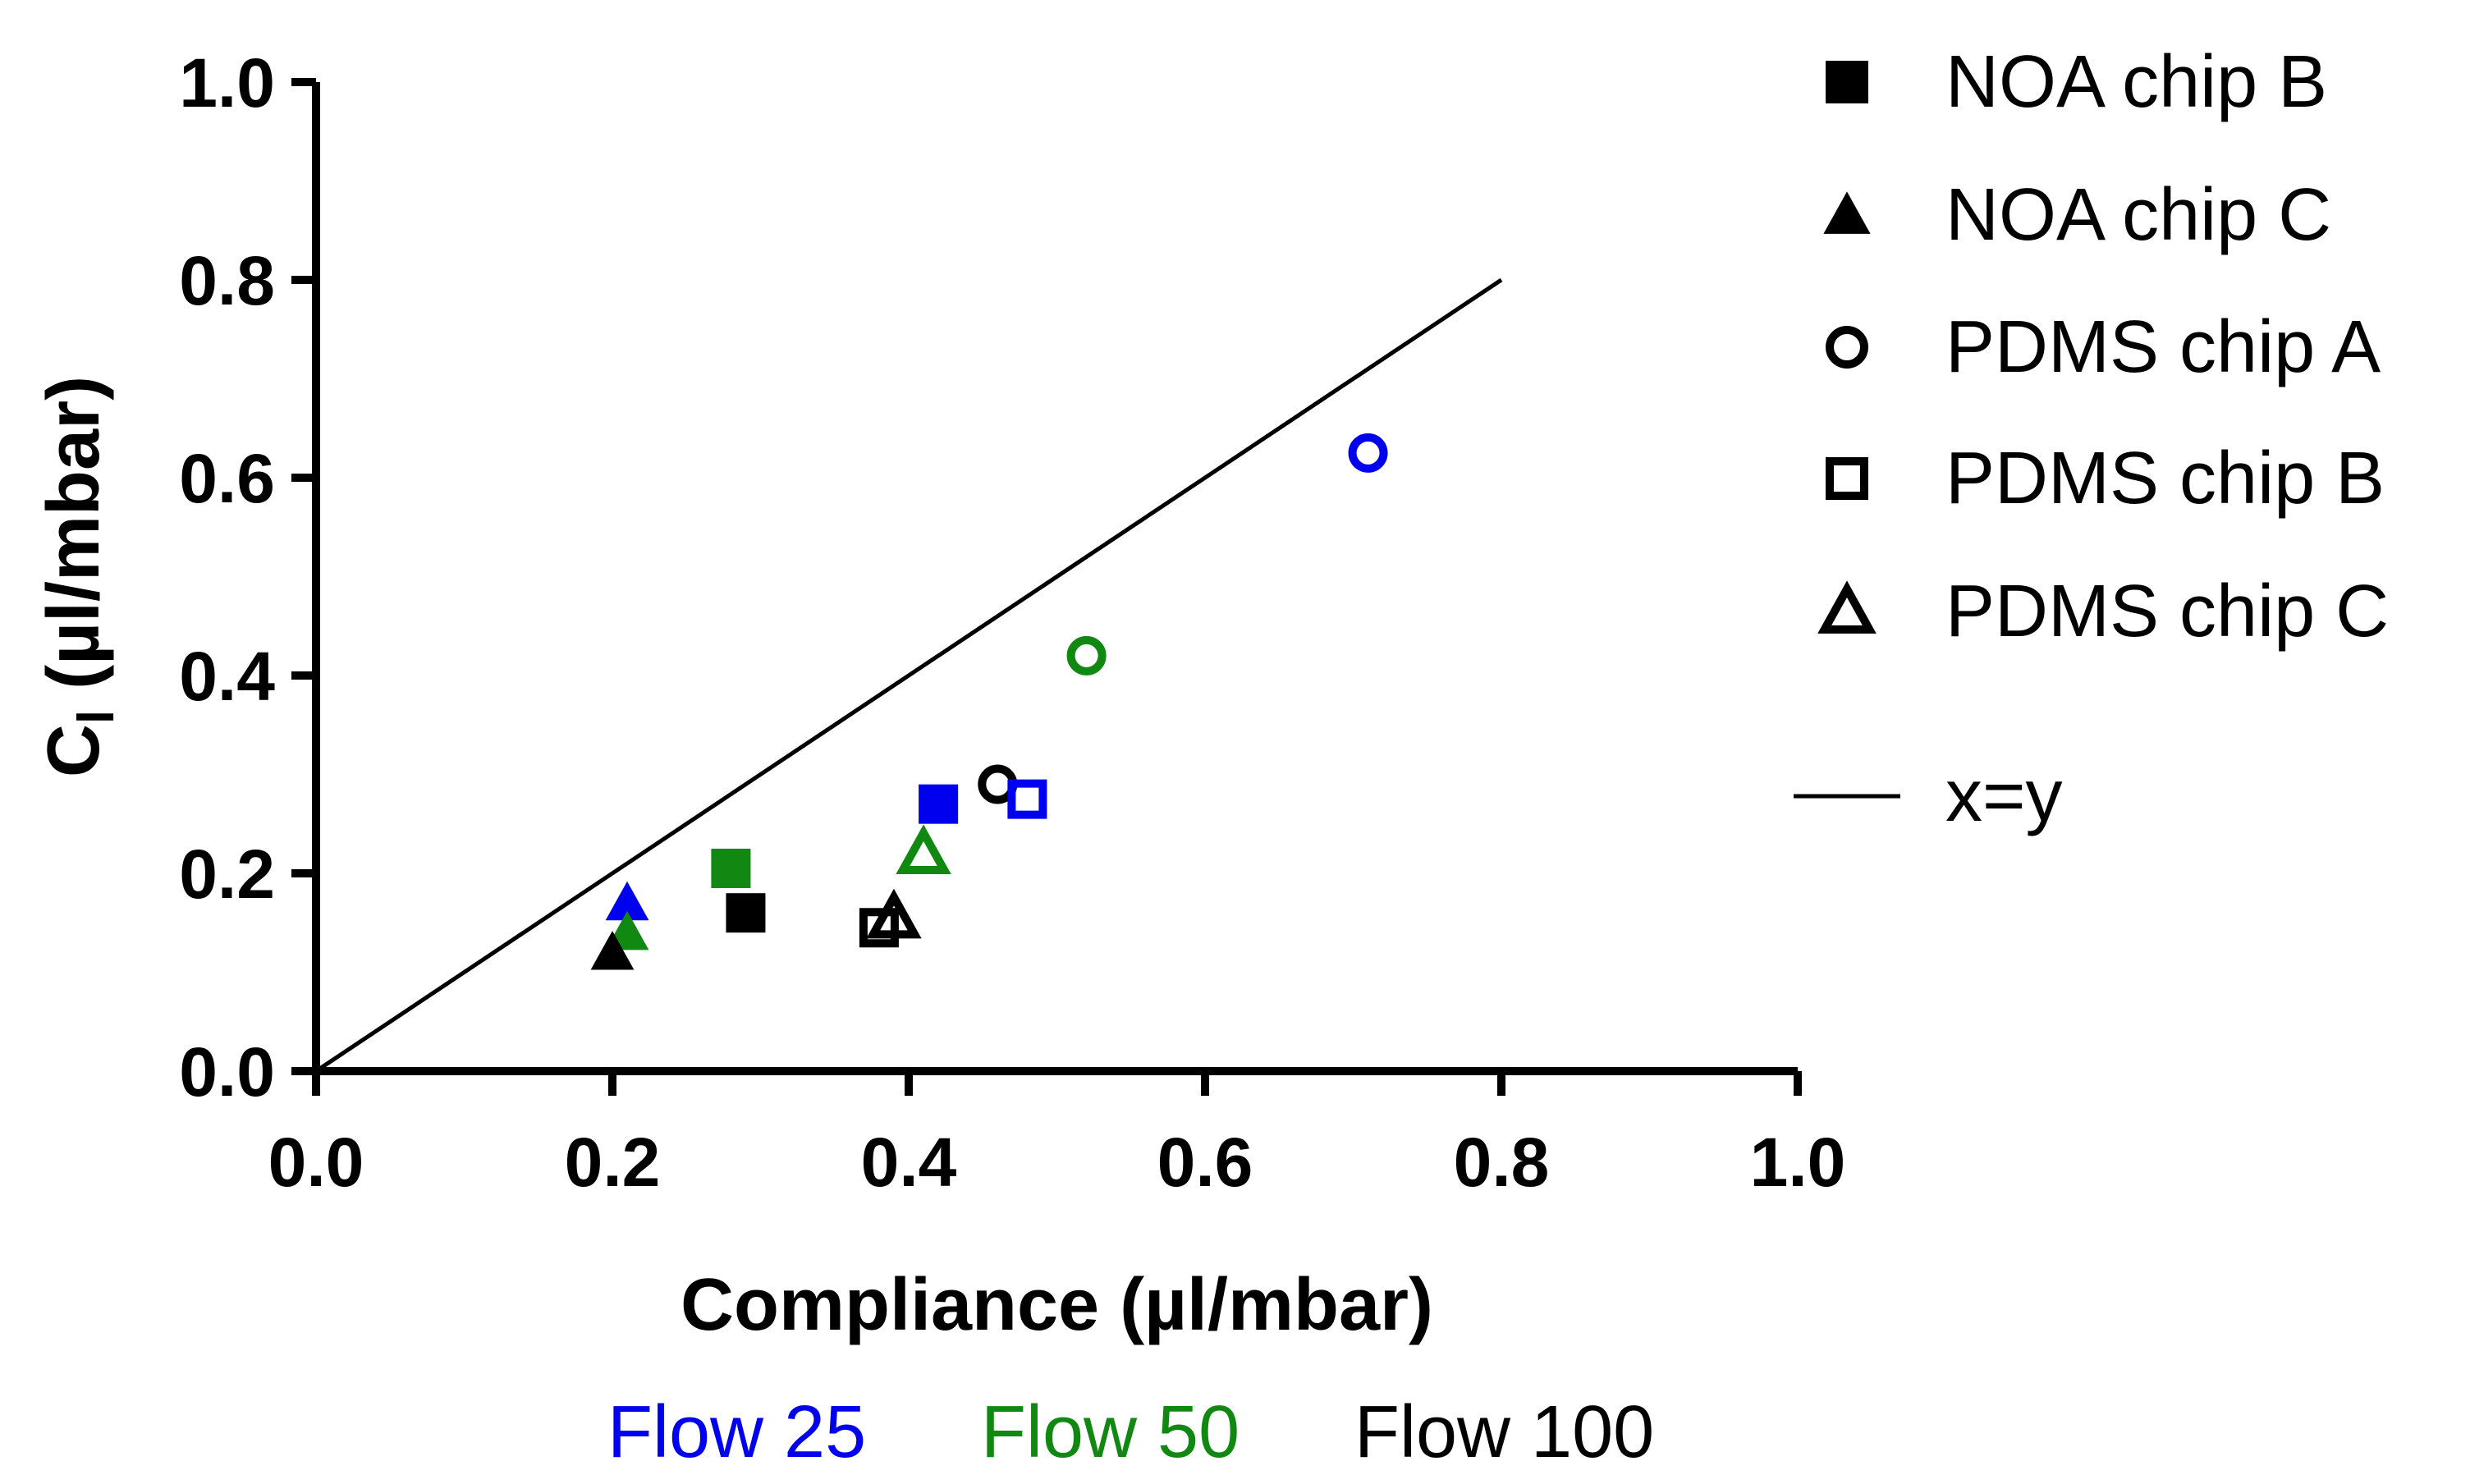 Image resolution: width=2470 pixels, height=1484 pixels. I want to click on flow-labels: Flow 25 Flow 50 Flow 100, so click(1130, 1432).